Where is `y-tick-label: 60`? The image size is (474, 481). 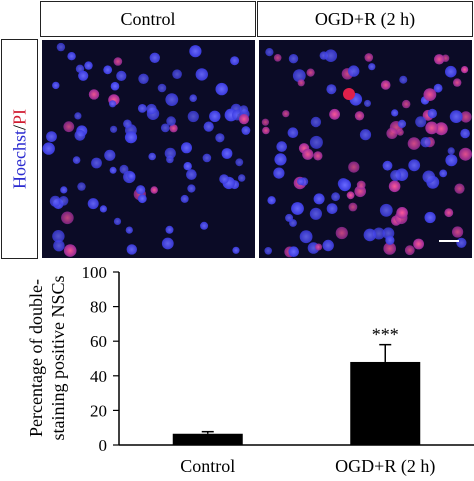
y-tick-label: 60 is located at coordinates (98, 341).